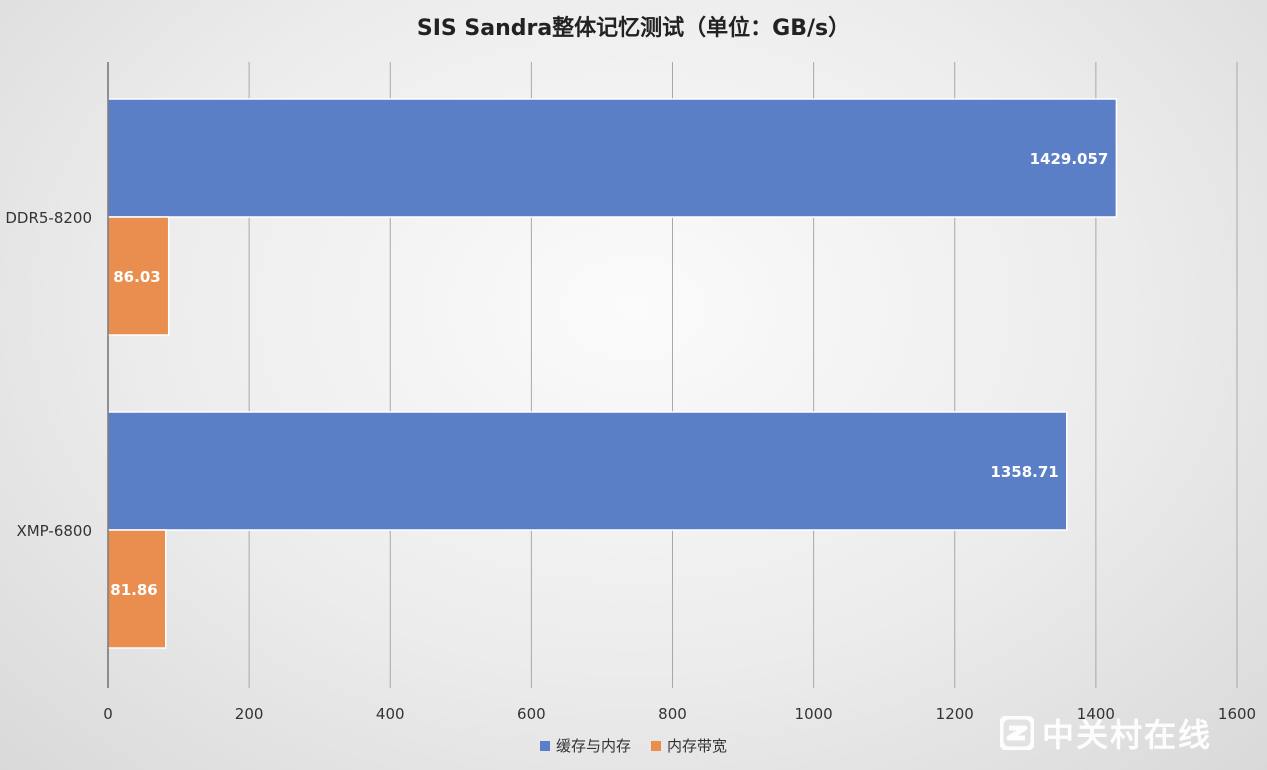  Describe the element at coordinates (955, 714) in the screenshot. I see `x-tick-label-1200: 1200` at that location.